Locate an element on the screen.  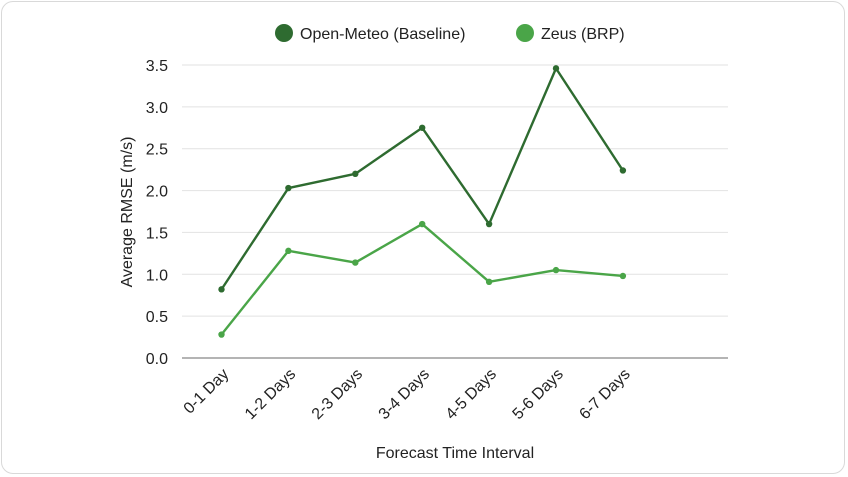
y-tick-label: 2.5 is located at coordinates (157, 150).